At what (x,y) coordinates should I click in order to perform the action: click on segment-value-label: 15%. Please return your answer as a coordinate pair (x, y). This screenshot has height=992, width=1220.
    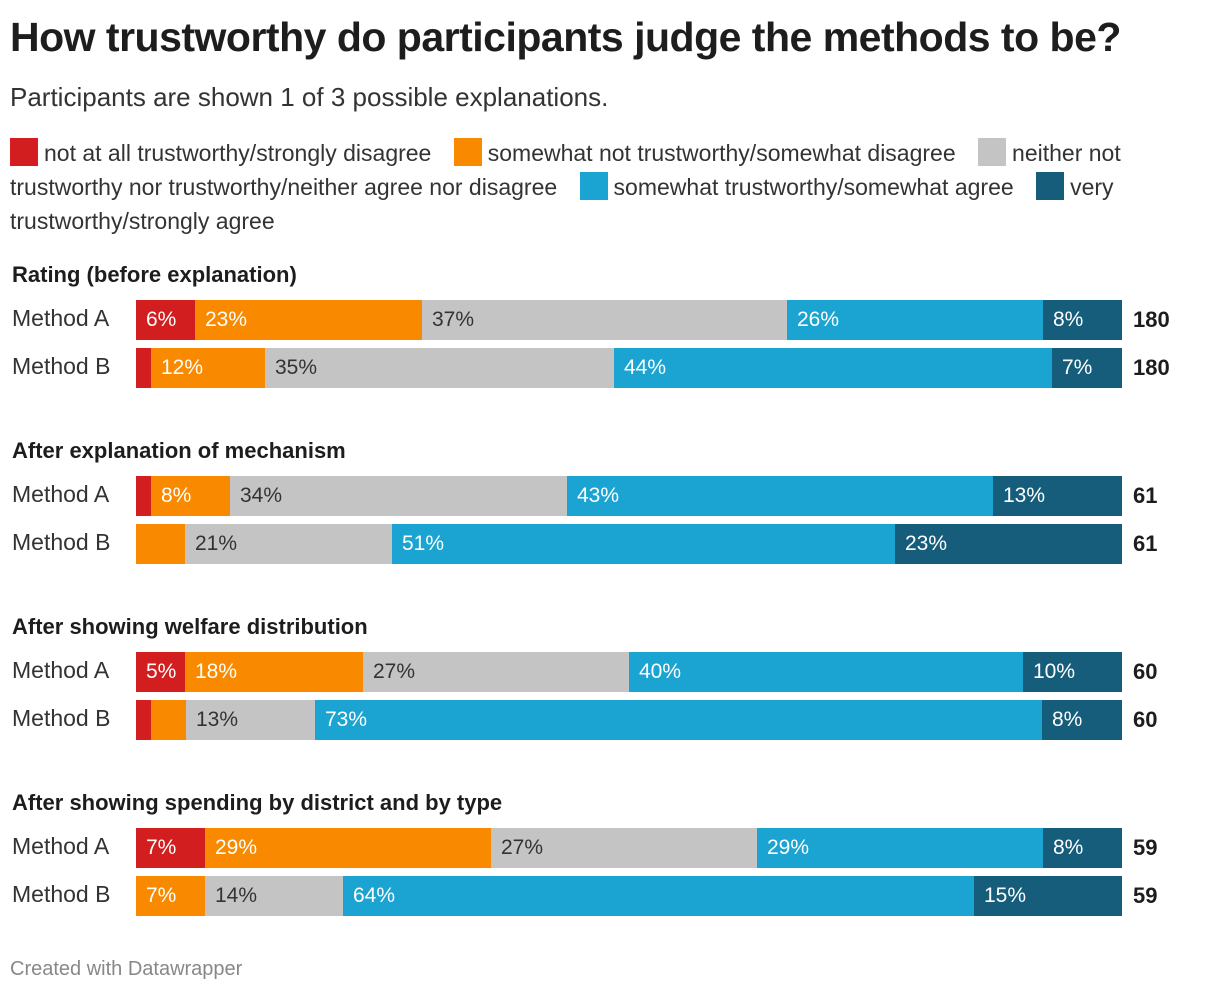
    Looking at the image, I should click on (1005, 895).